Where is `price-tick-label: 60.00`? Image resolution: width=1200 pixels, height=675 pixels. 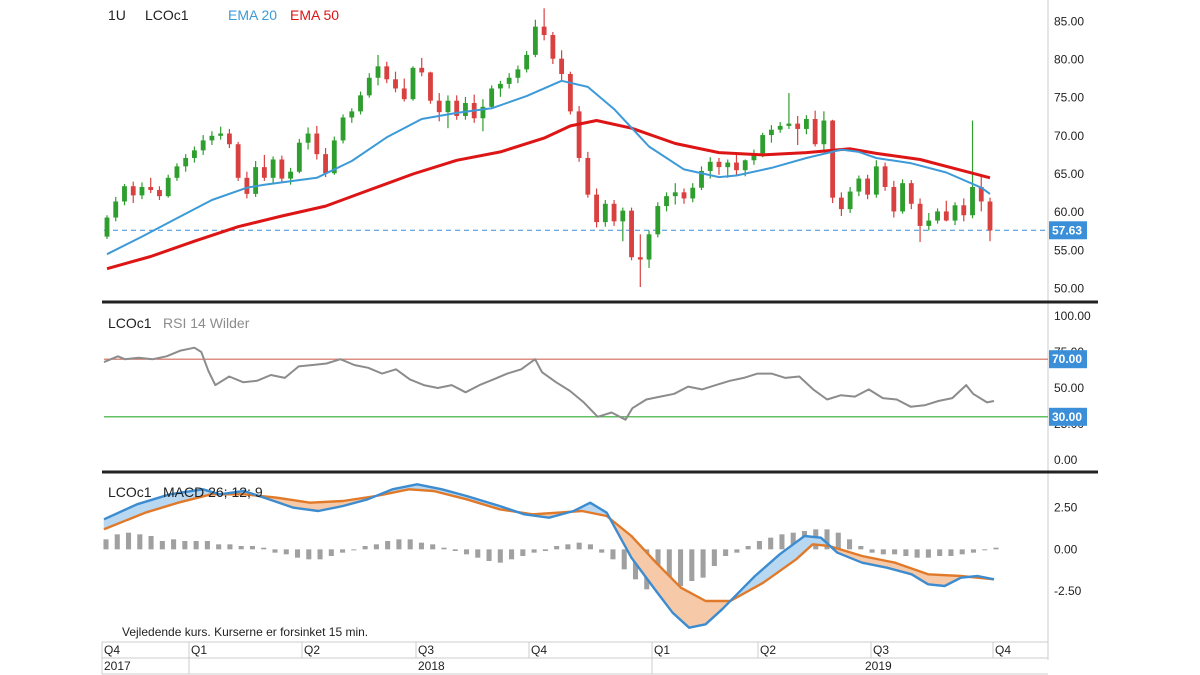 price-tick-label: 60.00 is located at coordinates (1069, 212).